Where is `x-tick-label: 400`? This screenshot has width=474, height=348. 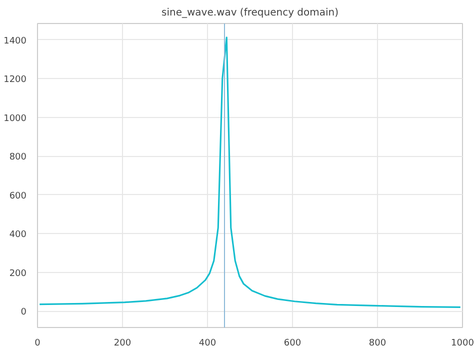 x-tick-label: 400 is located at coordinates (207, 343).